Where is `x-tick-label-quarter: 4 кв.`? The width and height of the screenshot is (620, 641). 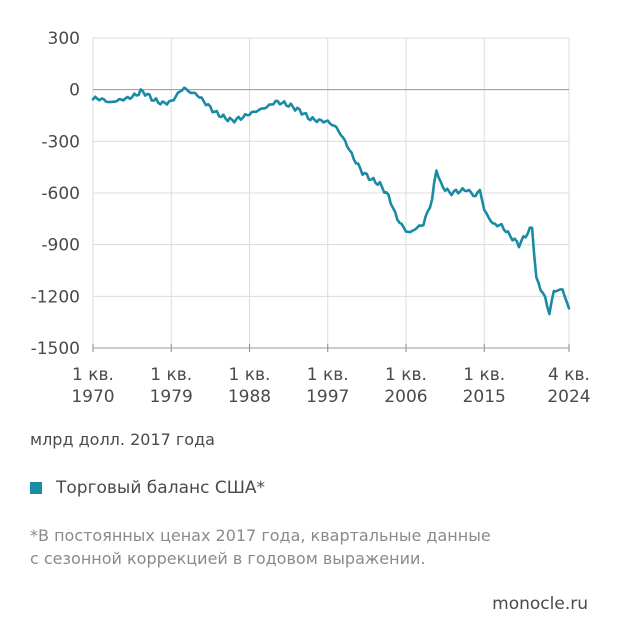 x-tick-label-quarter: 4 кв. is located at coordinates (569, 375).